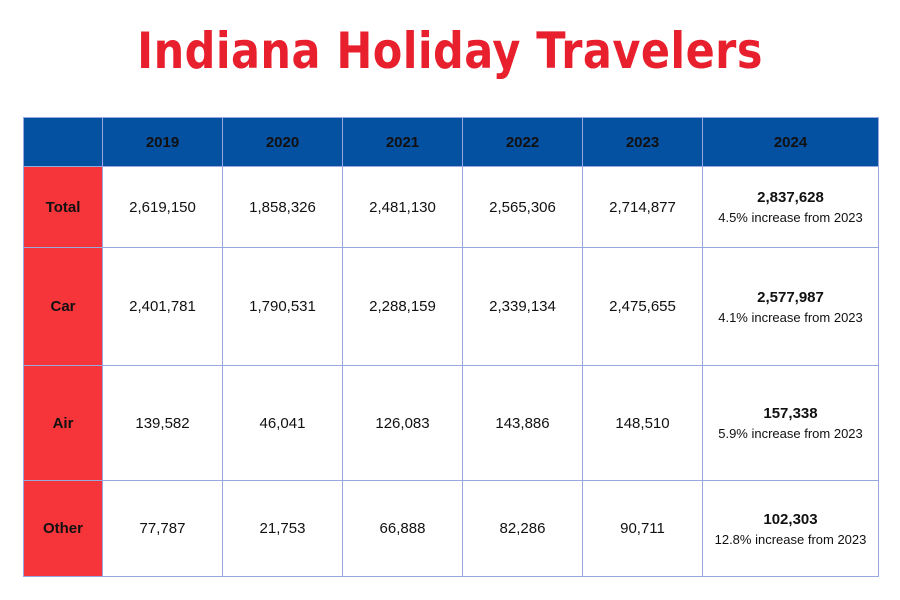 This screenshot has width=900, height=600. Describe the element at coordinates (450, 51) in the screenshot. I see `chart-title: Indiana Holiday Travelers` at that location.